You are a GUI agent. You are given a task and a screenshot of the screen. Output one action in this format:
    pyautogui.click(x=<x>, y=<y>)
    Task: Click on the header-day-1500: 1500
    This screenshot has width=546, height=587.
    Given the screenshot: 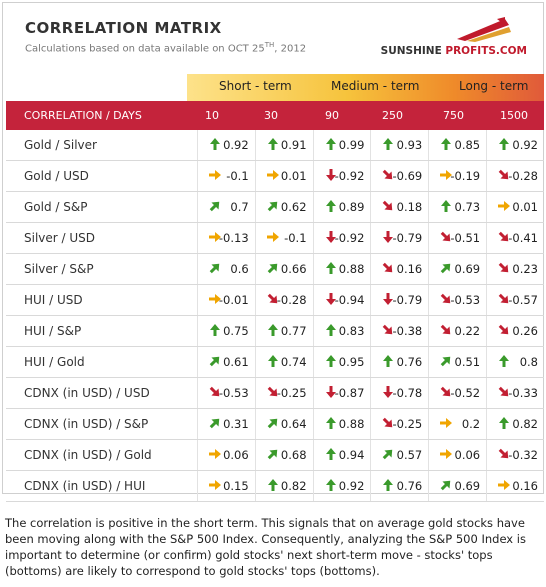 What is the action you would take?
    pyautogui.click(x=514, y=115)
    